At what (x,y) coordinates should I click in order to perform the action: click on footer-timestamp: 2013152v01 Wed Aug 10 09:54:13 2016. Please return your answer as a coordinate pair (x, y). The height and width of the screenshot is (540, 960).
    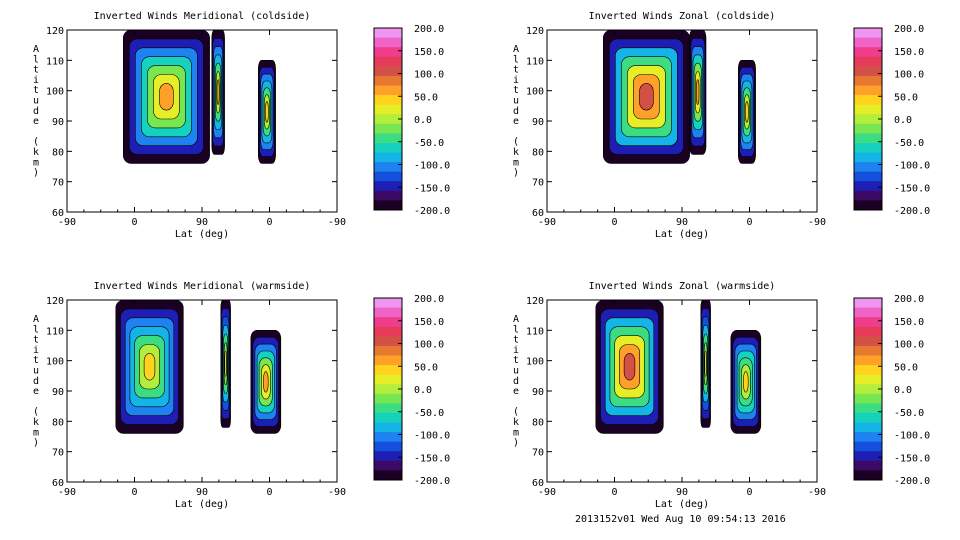
    Looking at the image, I should click on (680, 519).